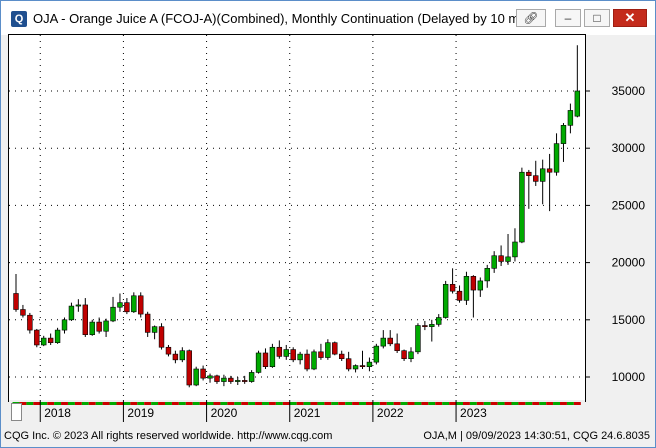  What do you see at coordinates (473, 413) in the screenshot?
I see `x-year-label: 2023` at bounding box center [473, 413].